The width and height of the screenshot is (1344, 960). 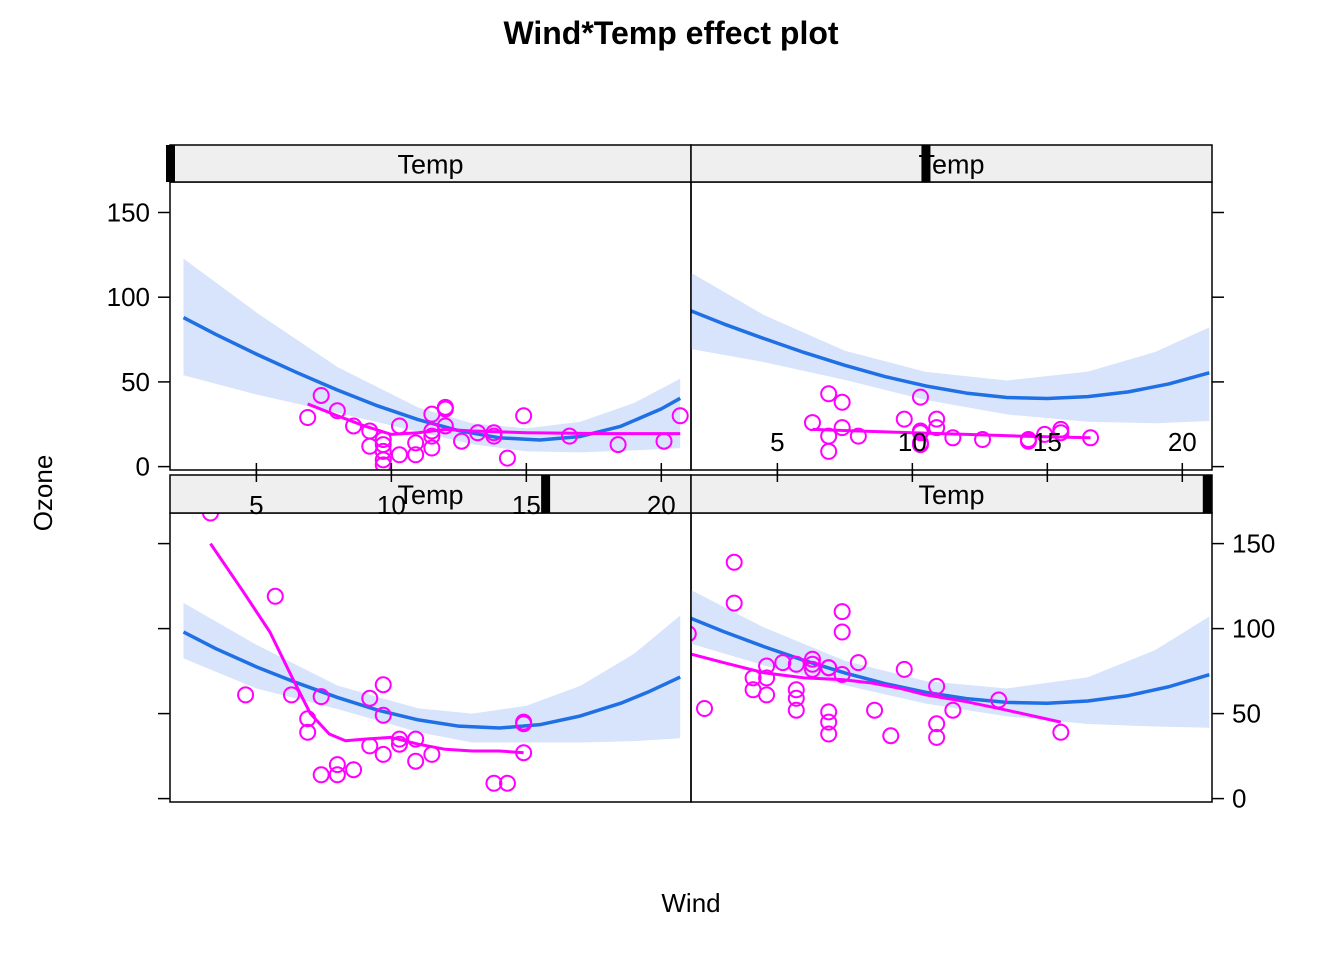 What do you see at coordinates (128, 297) in the screenshot?
I see `y-tick-label: 100` at bounding box center [128, 297].